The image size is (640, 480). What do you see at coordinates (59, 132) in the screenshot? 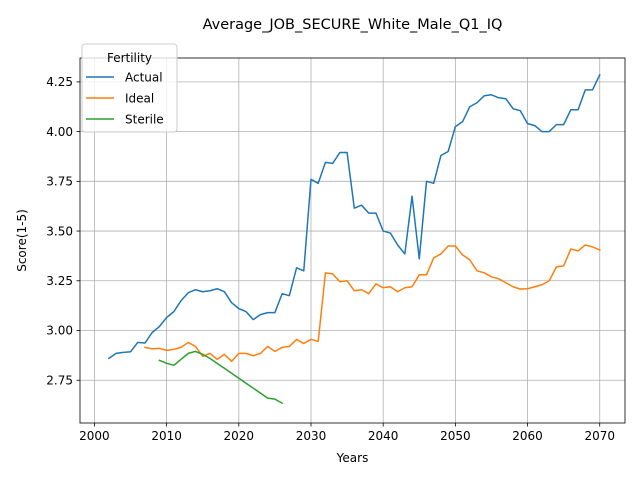
I see `y-tick-label: 4.00` at bounding box center [59, 132].